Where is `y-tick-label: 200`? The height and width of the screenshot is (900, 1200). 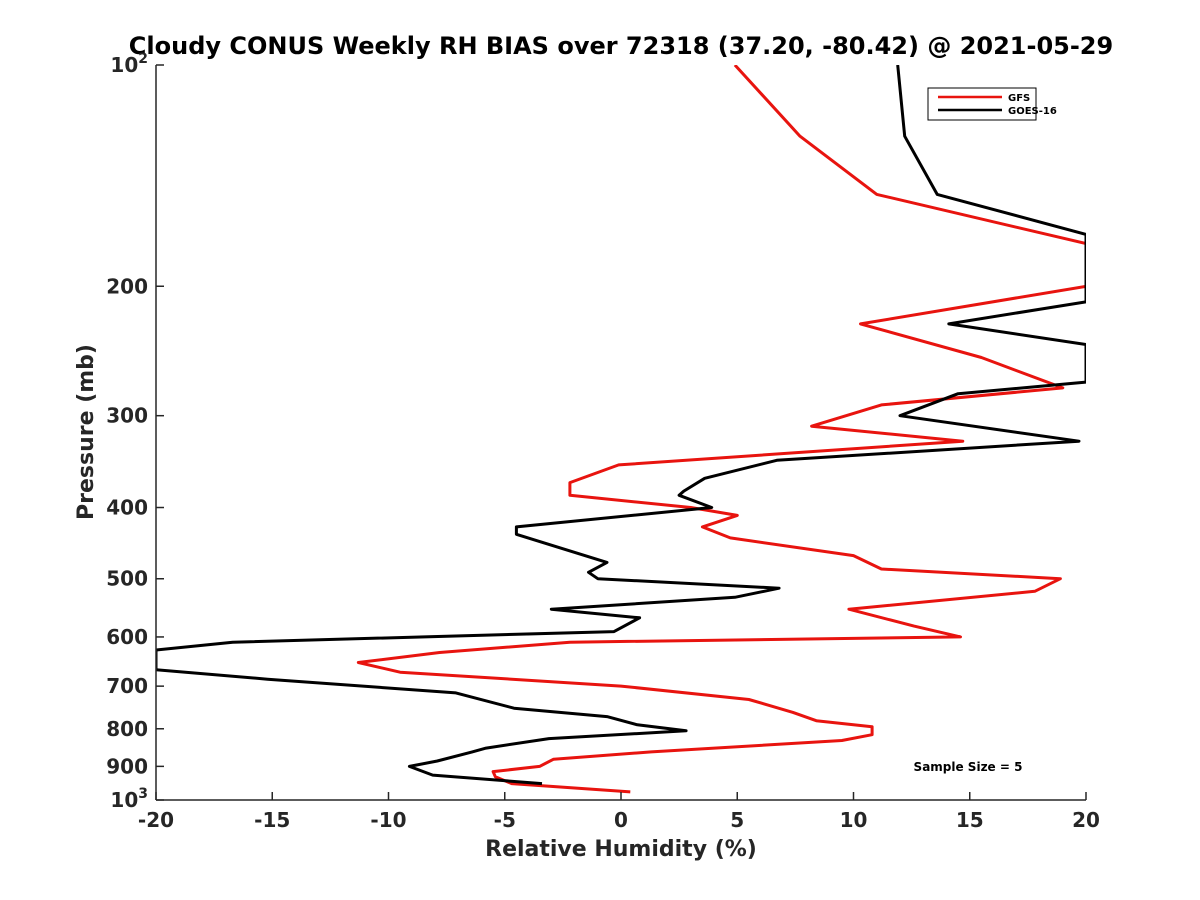
y-tick-label: 200 is located at coordinates (127, 286).